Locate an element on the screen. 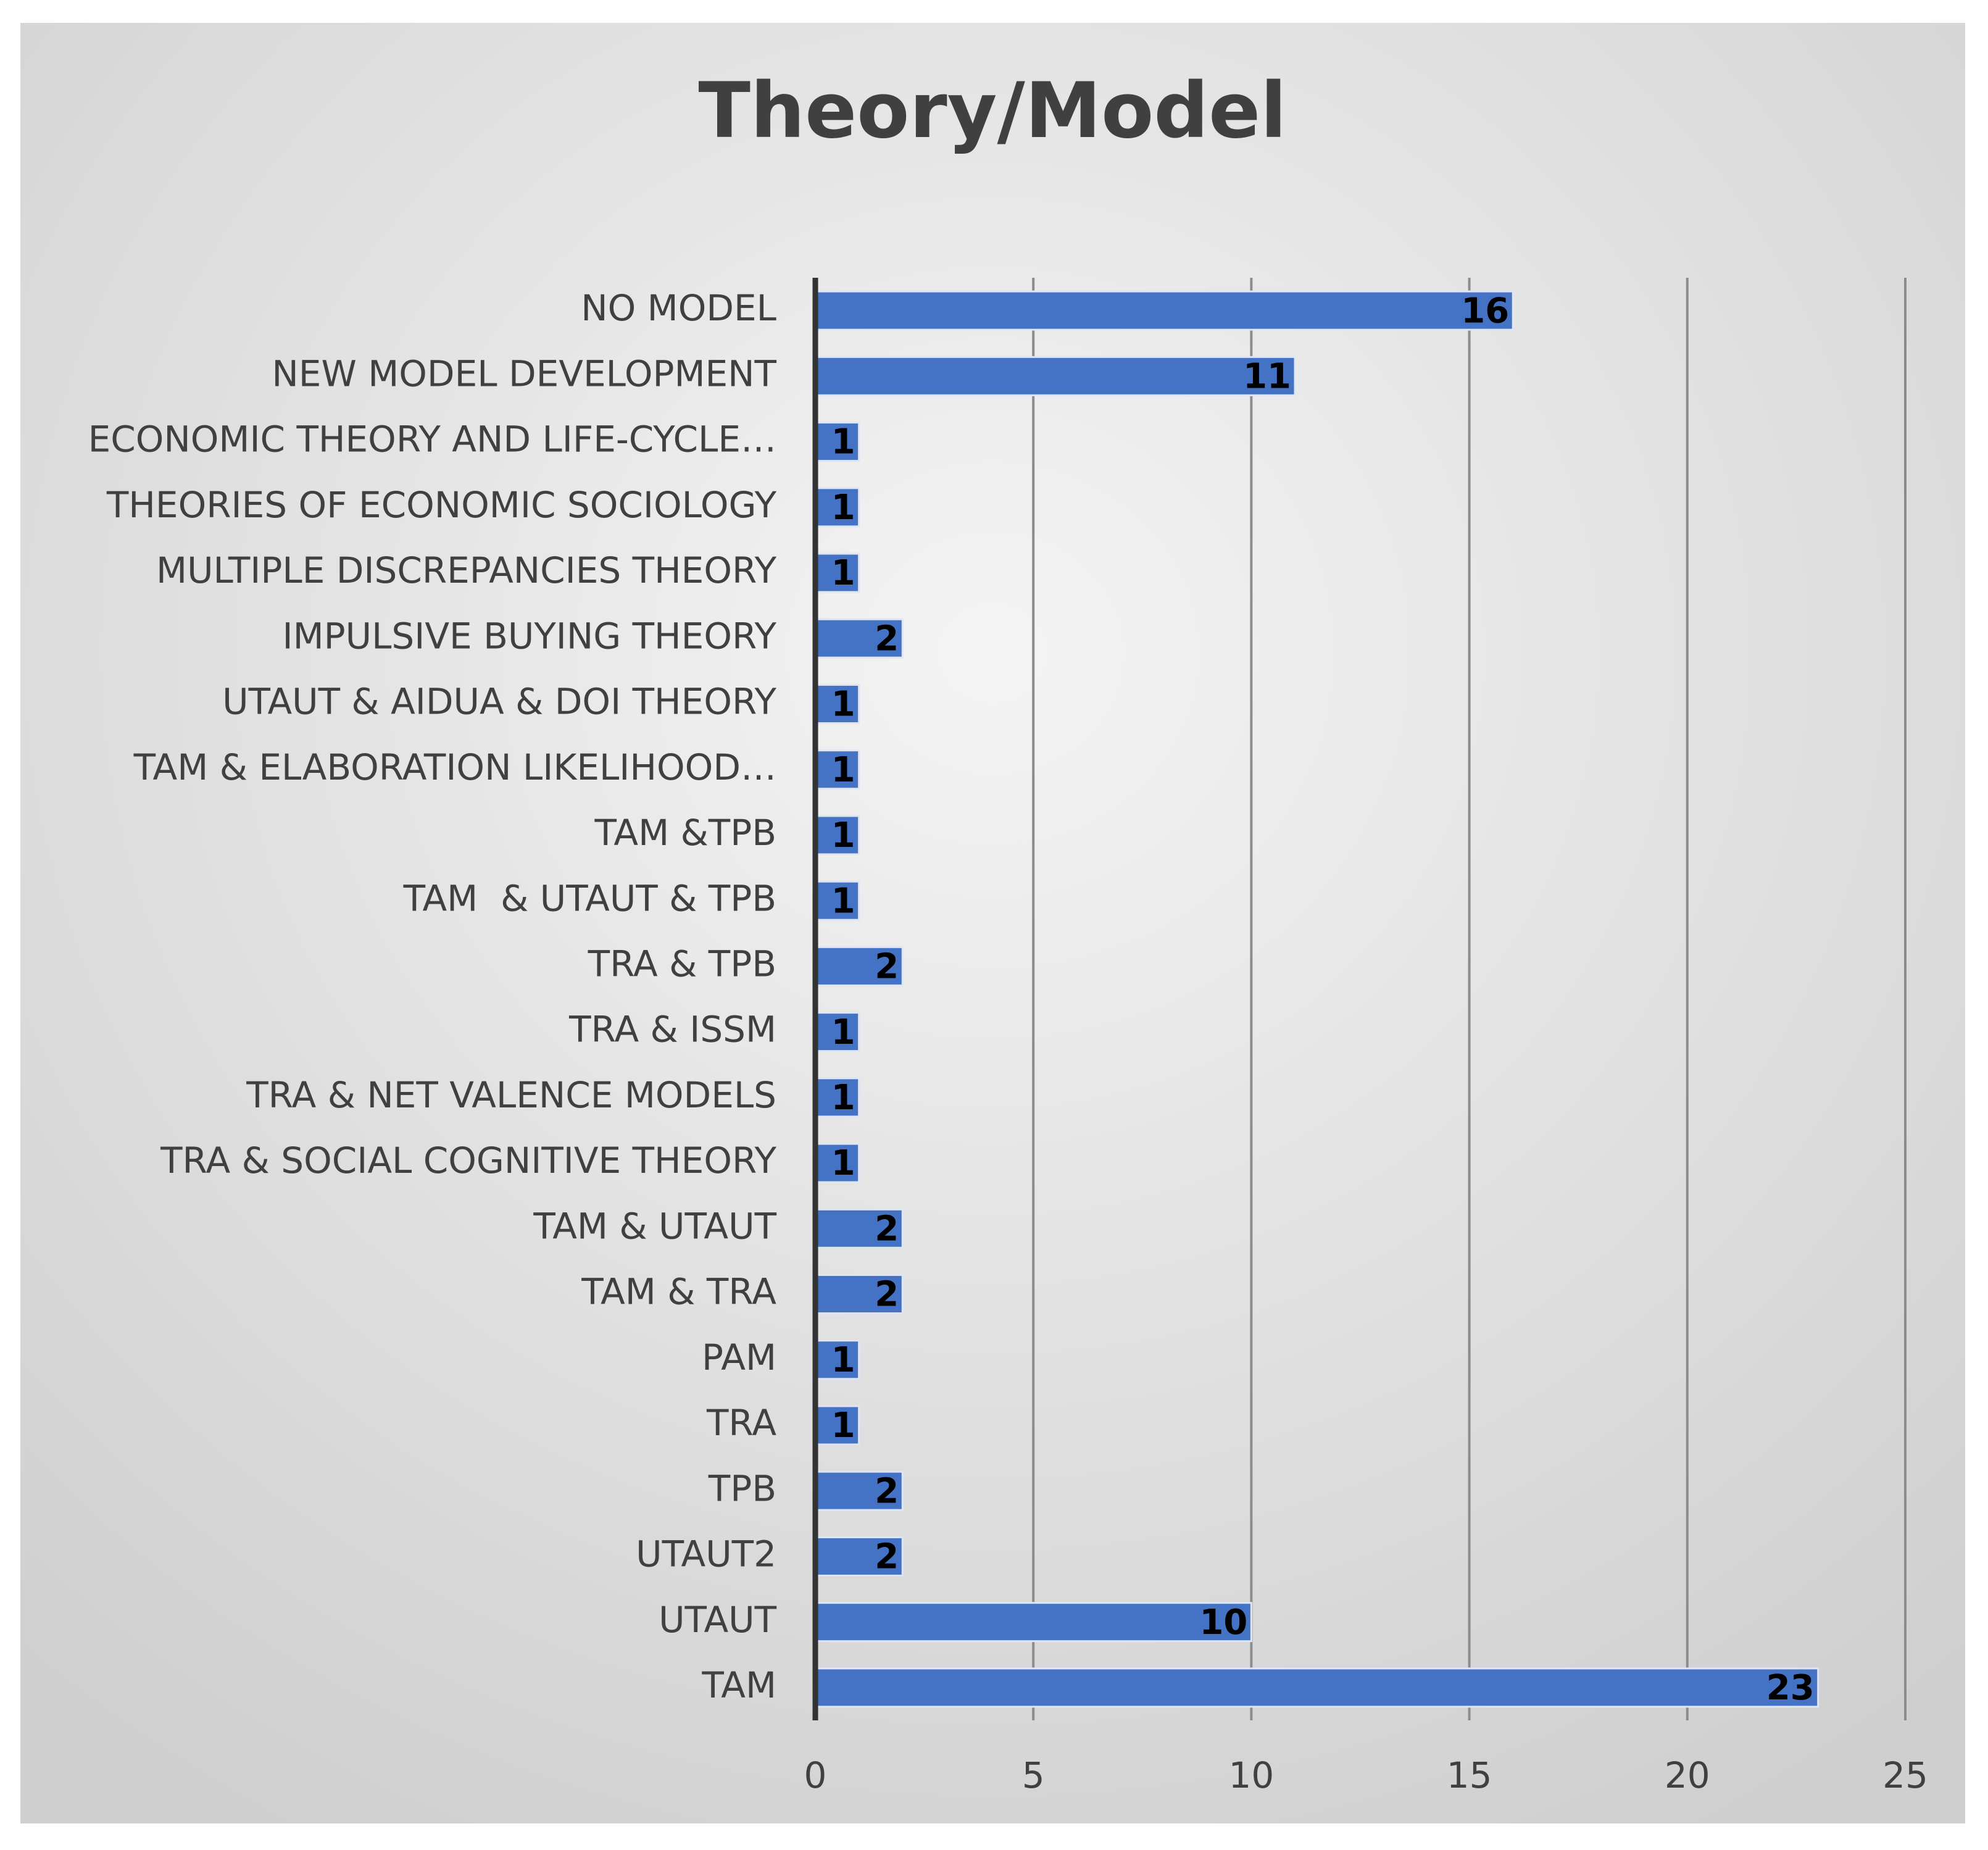 The height and width of the screenshot is (1850, 1988). data-label: 23 is located at coordinates (1790, 1688).